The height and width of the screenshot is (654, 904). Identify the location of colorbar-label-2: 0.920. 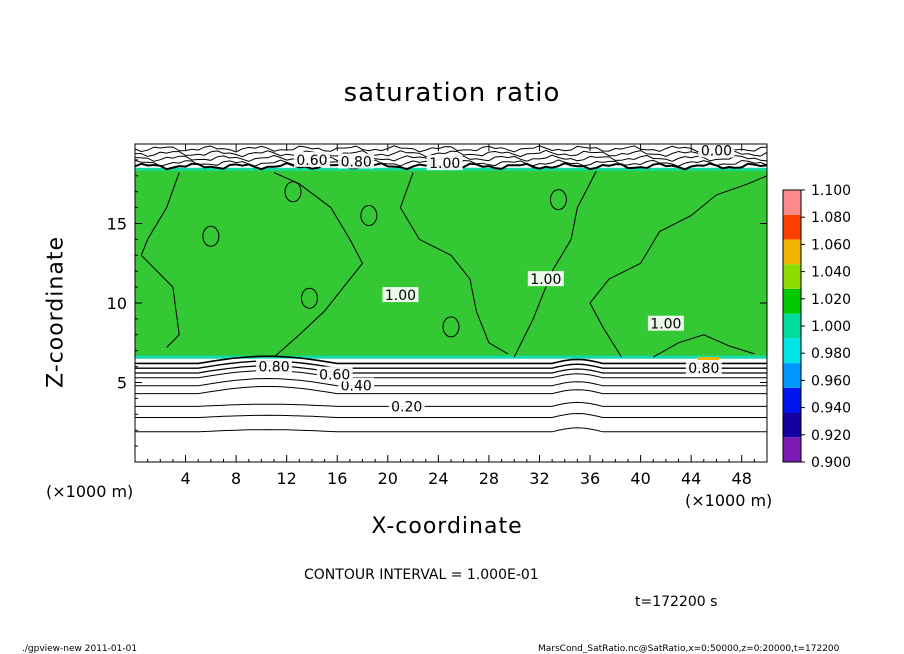
(831, 436).